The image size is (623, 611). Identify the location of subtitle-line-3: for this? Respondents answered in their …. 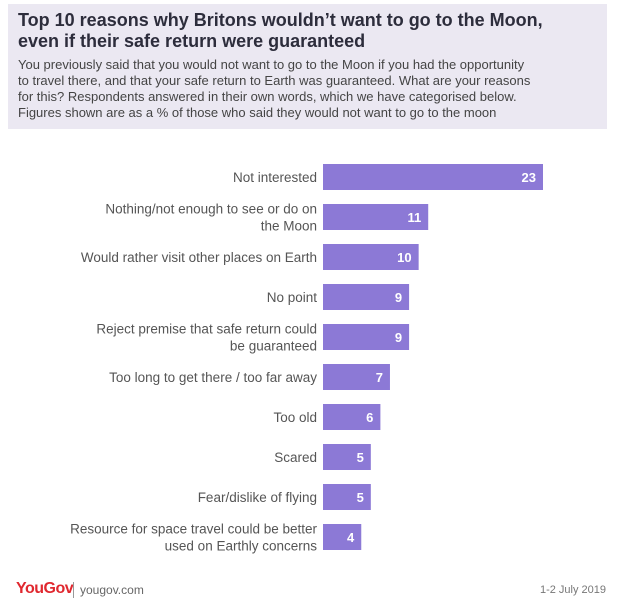
(267, 96).